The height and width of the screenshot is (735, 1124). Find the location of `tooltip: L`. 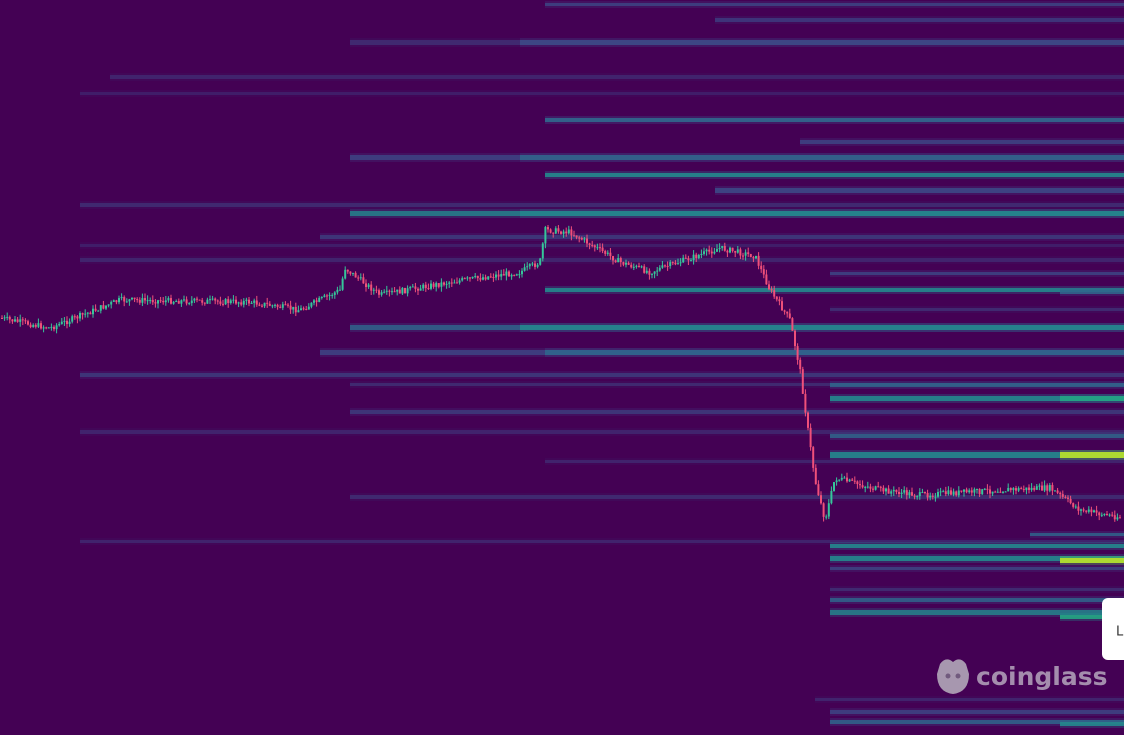

tooltip: L is located at coordinates (1113, 629).